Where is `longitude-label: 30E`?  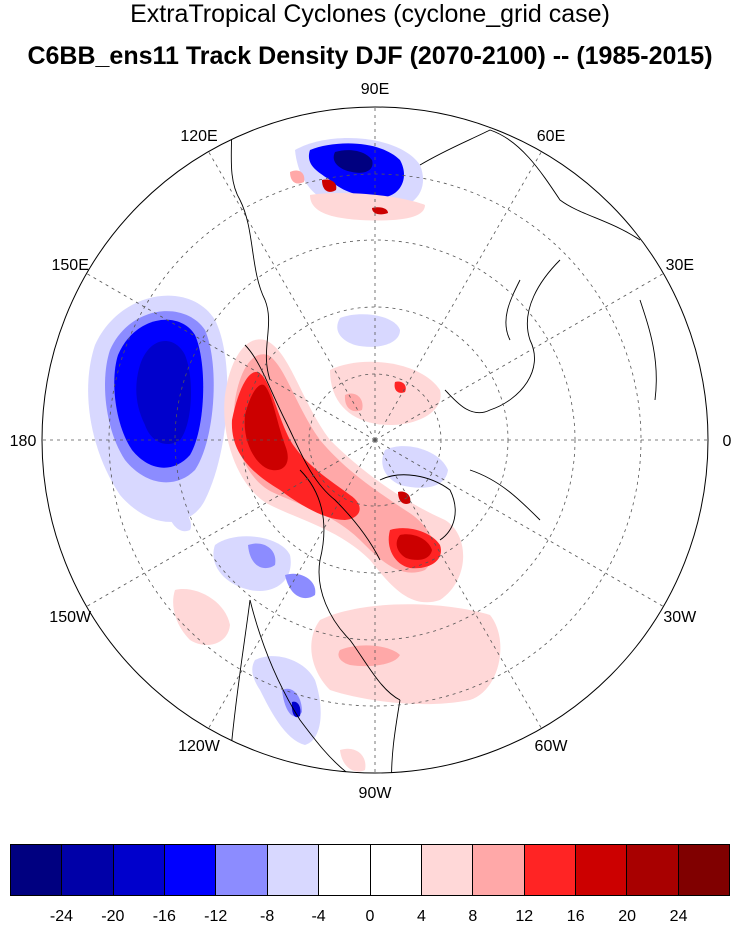 longitude-label: 30E is located at coordinates (680, 265).